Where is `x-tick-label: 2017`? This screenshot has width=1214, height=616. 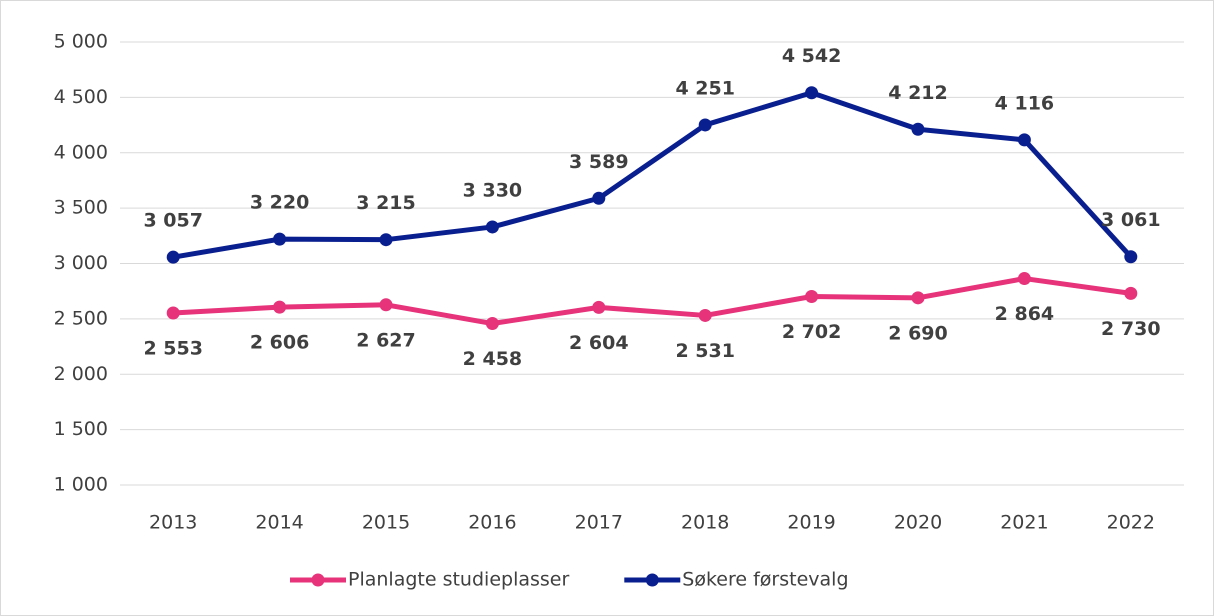
x-tick-label: 2017 is located at coordinates (599, 523).